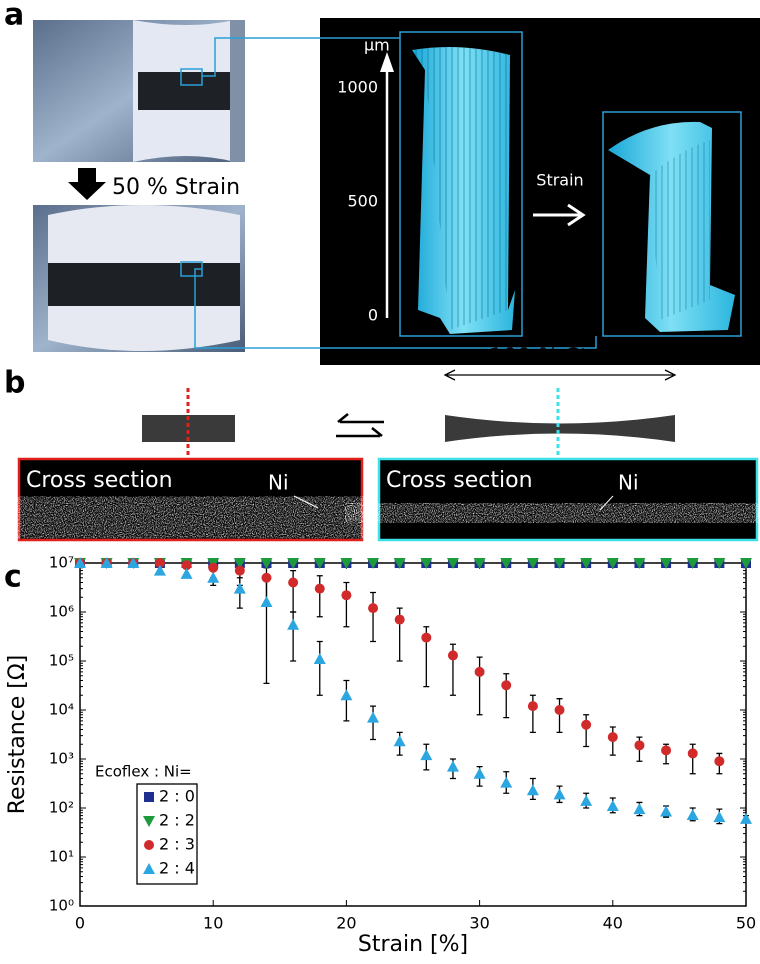 The image size is (760, 964). What do you see at coordinates (61, 808) in the screenshot?
I see `y-tick-label: 10²` at bounding box center [61, 808].